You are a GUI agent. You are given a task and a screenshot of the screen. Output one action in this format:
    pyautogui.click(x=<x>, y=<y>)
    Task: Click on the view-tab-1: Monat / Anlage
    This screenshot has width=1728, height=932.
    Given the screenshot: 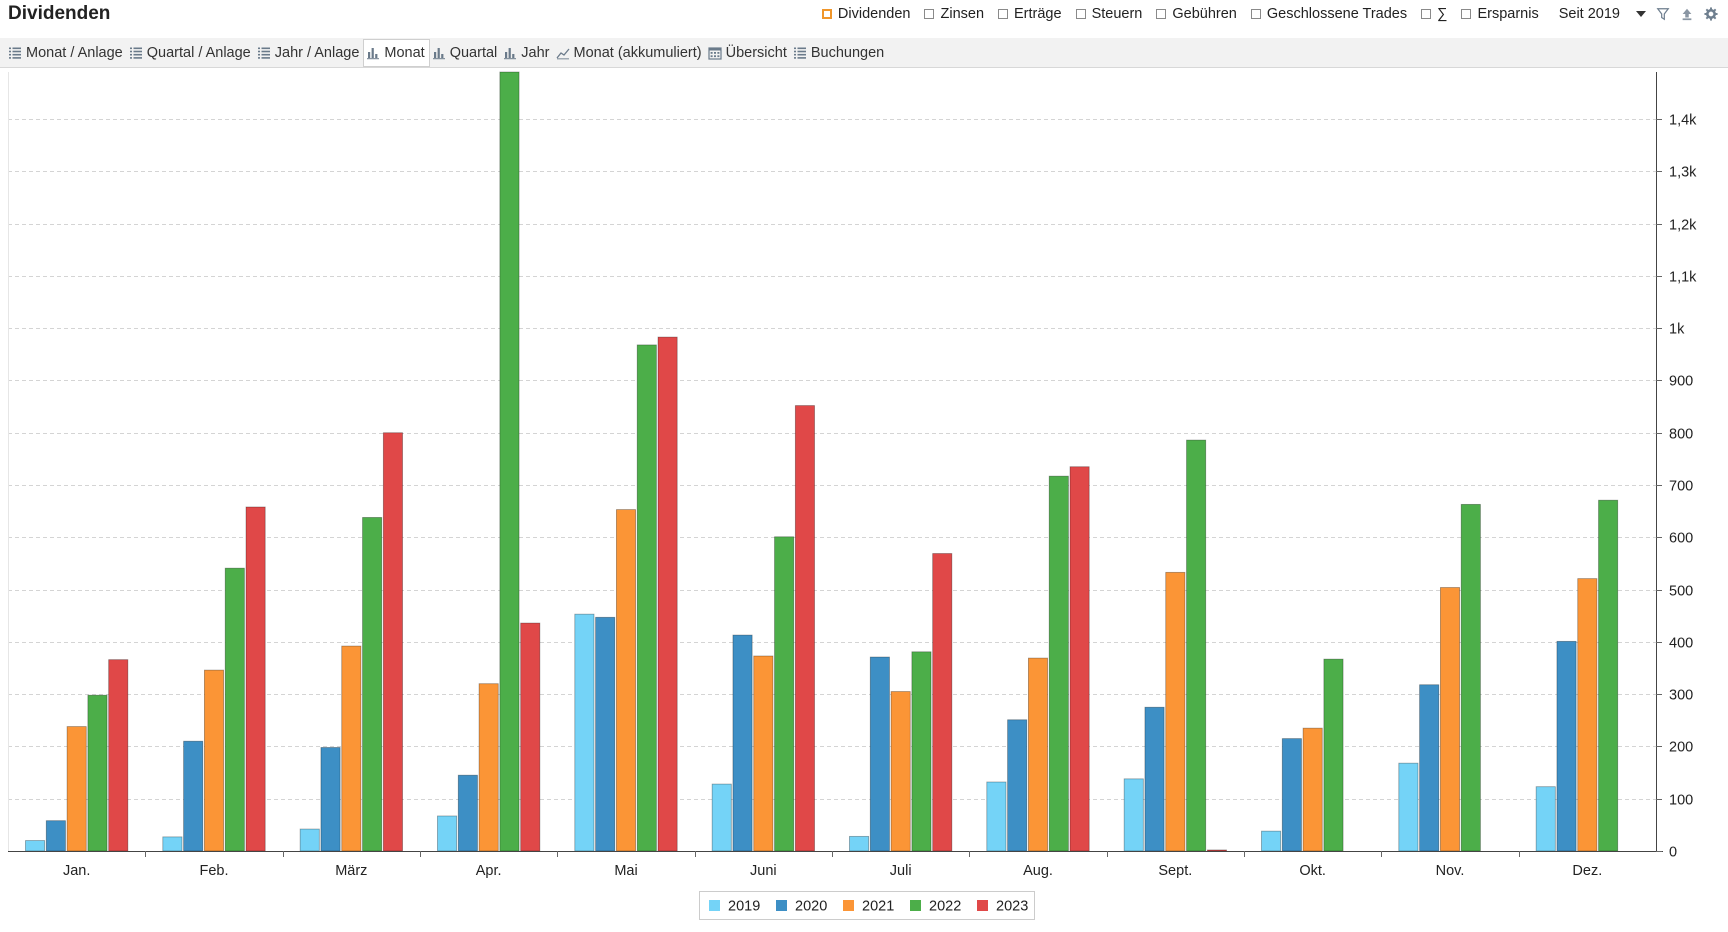 What is the action you would take?
    pyautogui.click(x=66, y=53)
    